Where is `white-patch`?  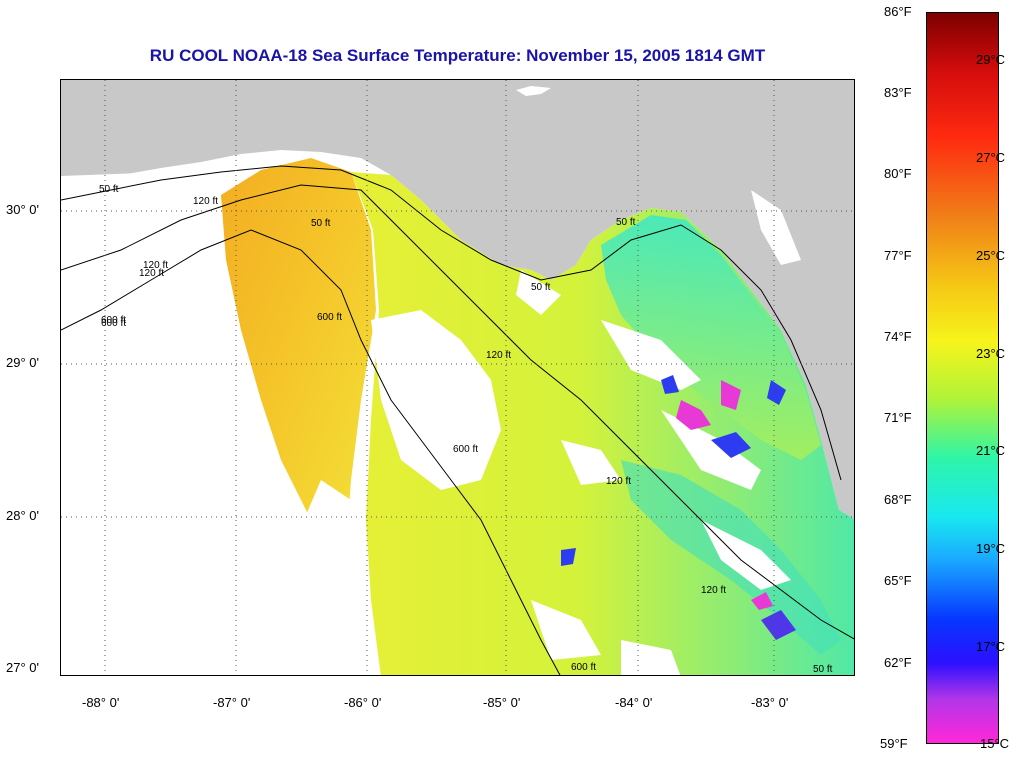 white-patch is located at coordinates (533, 91).